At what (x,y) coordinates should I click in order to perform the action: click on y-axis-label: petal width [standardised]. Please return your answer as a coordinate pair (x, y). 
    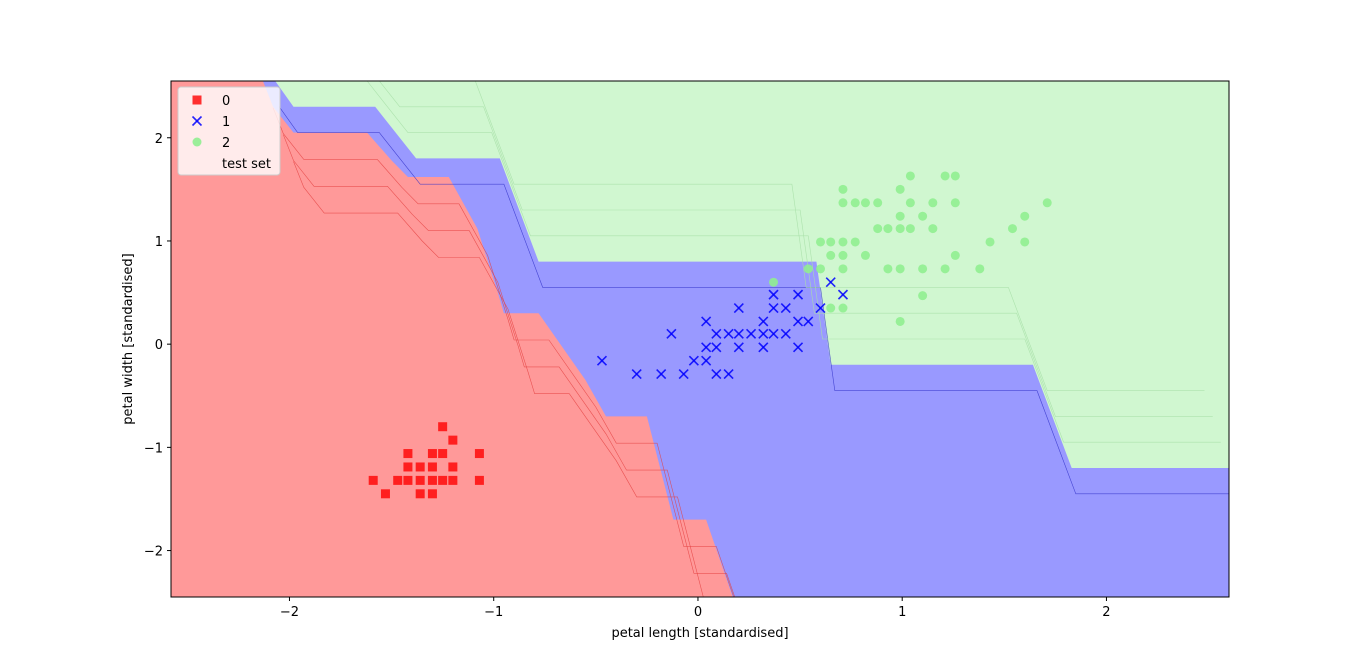
    Looking at the image, I should click on (128, 338).